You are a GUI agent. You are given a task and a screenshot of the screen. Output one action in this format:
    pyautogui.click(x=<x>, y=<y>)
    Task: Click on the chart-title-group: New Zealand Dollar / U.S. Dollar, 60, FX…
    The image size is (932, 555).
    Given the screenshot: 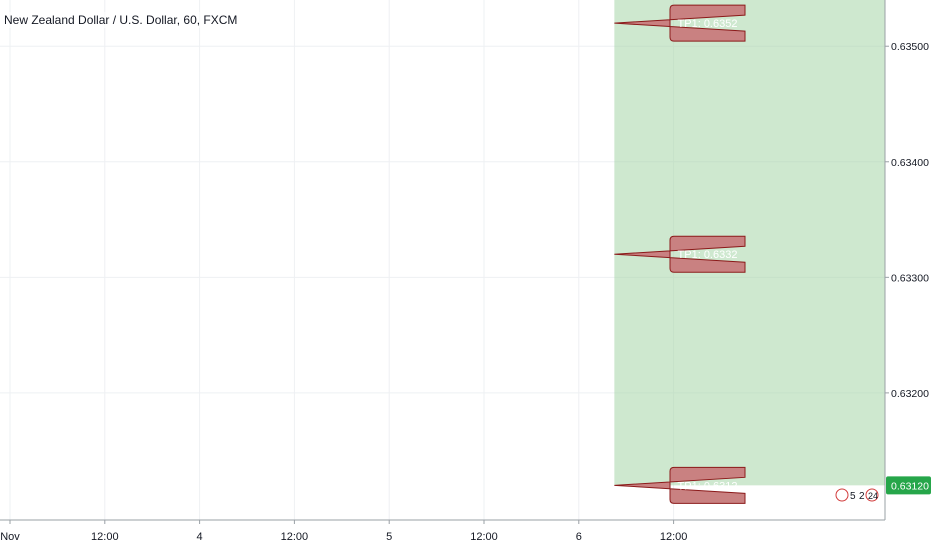 What is the action you would take?
    pyautogui.click(x=119, y=20)
    